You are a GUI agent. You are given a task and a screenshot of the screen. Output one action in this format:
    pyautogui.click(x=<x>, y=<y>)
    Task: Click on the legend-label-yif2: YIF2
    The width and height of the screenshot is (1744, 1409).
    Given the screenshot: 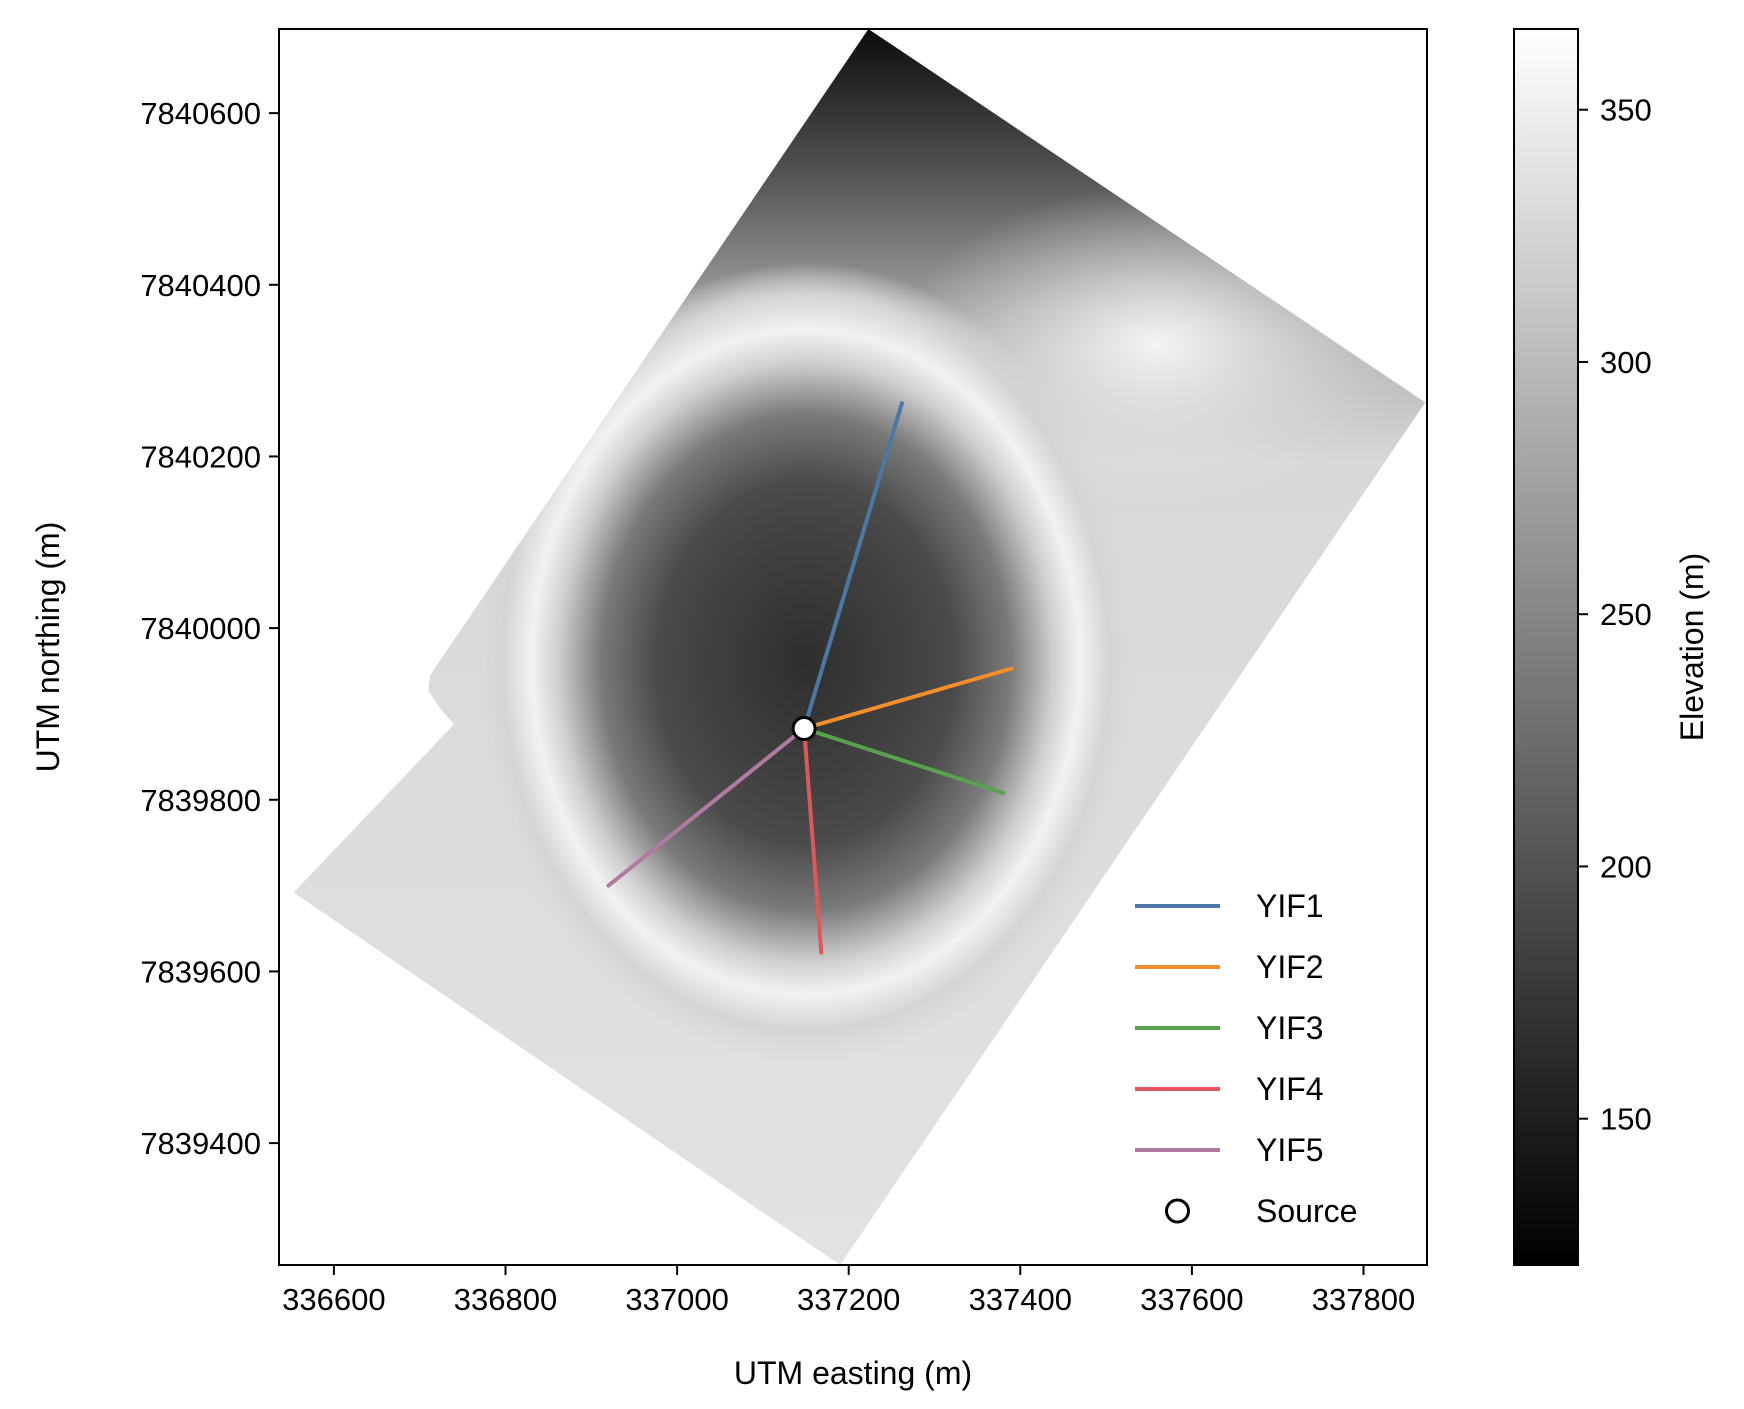 What is the action you would take?
    pyautogui.click(x=1290, y=967)
    